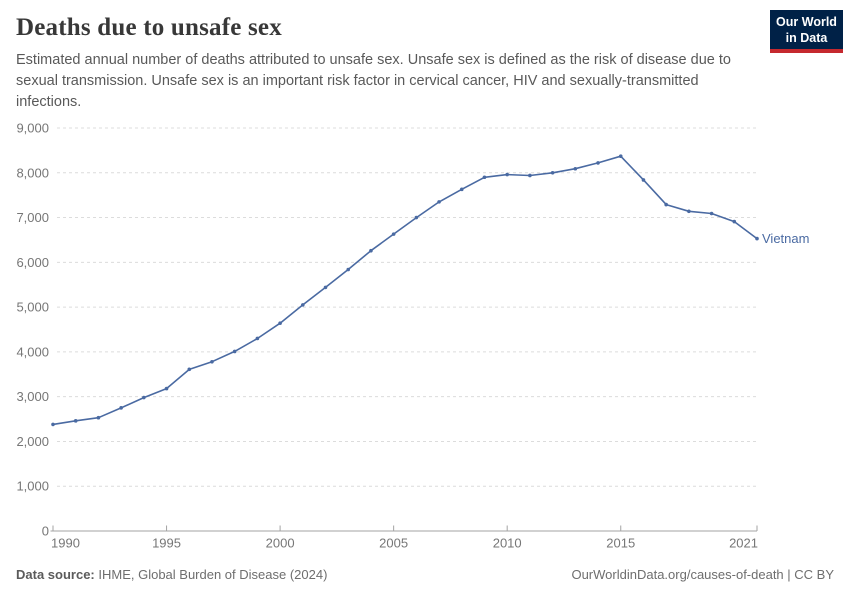 Image resolution: width=850 pixels, height=600 pixels. What do you see at coordinates (507, 543) in the screenshot?
I see `x-axis-tick-label: 2010` at bounding box center [507, 543].